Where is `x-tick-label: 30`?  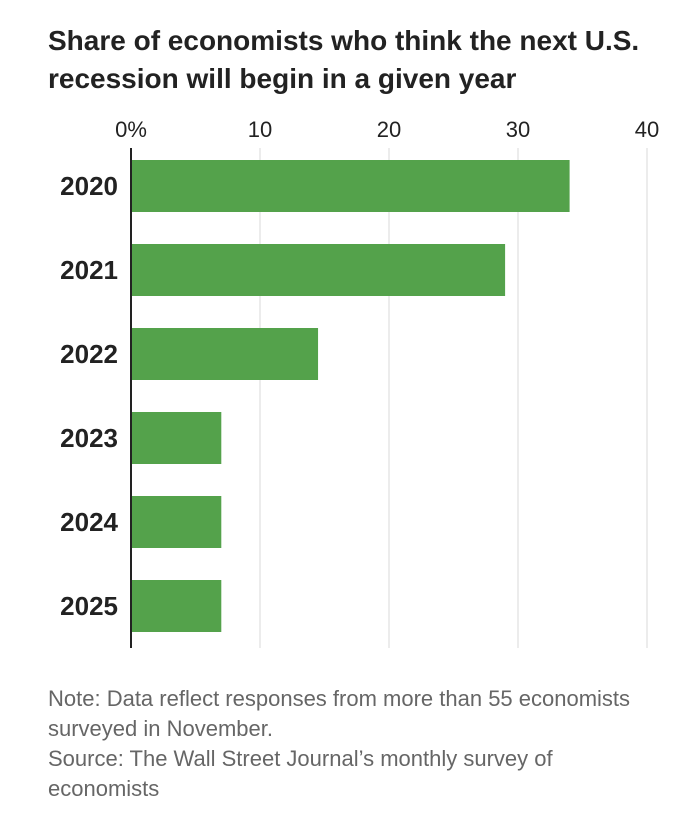 x-tick-label: 30 is located at coordinates (518, 129).